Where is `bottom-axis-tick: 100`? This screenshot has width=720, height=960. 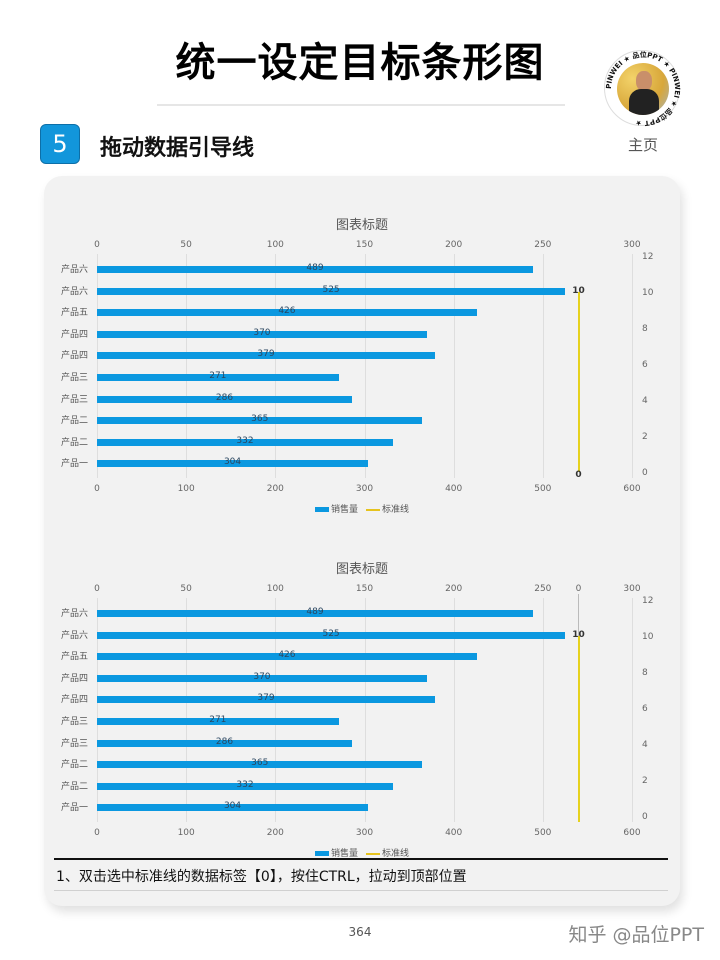
bottom-axis-tick: 100 is located at coordinates (186, 833).